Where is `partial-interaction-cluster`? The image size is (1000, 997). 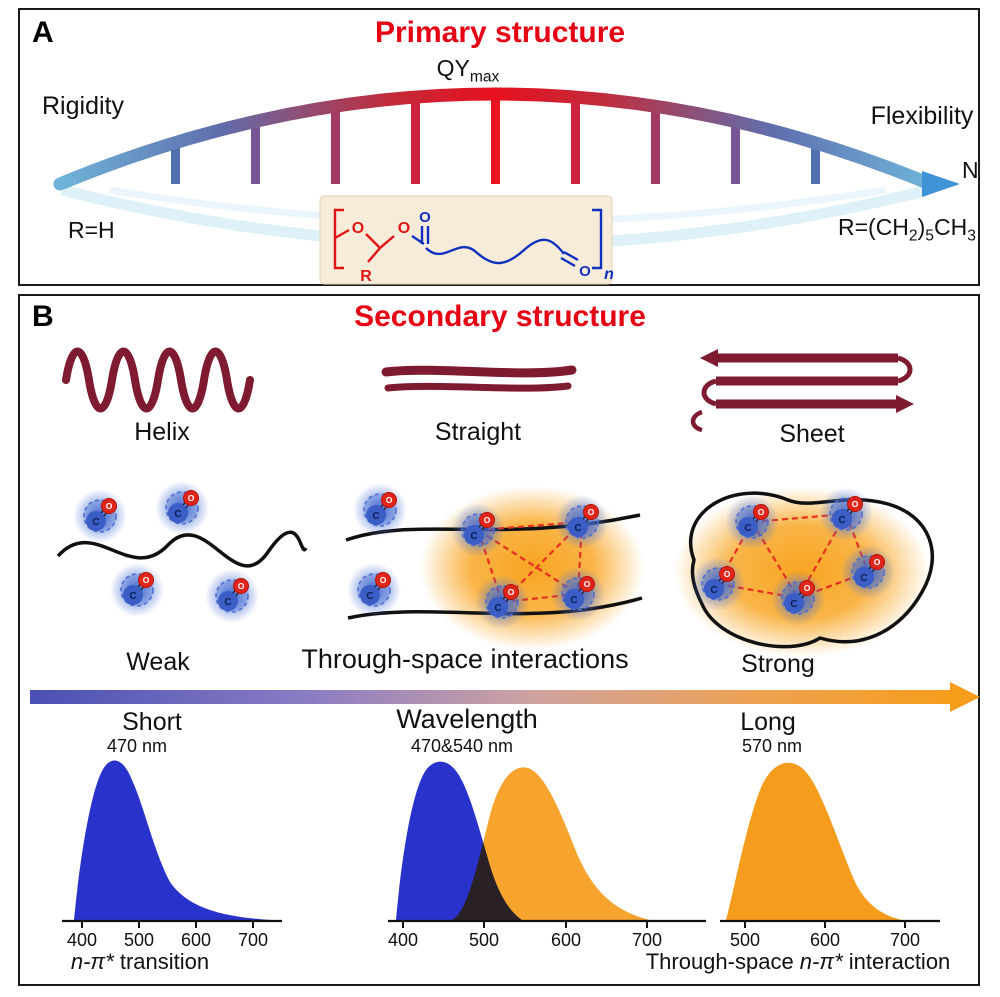 partial-interaction-cluster is located at coordinates (494, 566).